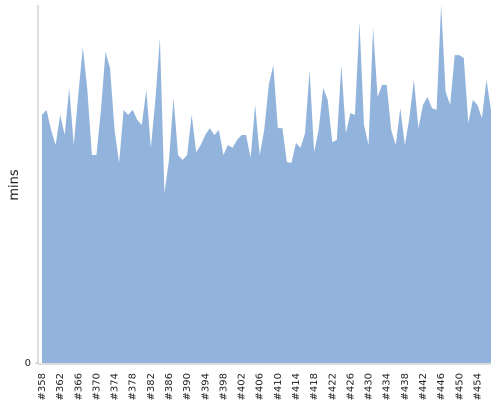 Image resolution: width=500 pixels, height=400 pixels. What do you see at coordinates (278, 386) in the screenshot?
I see `x-tick-label: #410` at bounding box center [278, 386].